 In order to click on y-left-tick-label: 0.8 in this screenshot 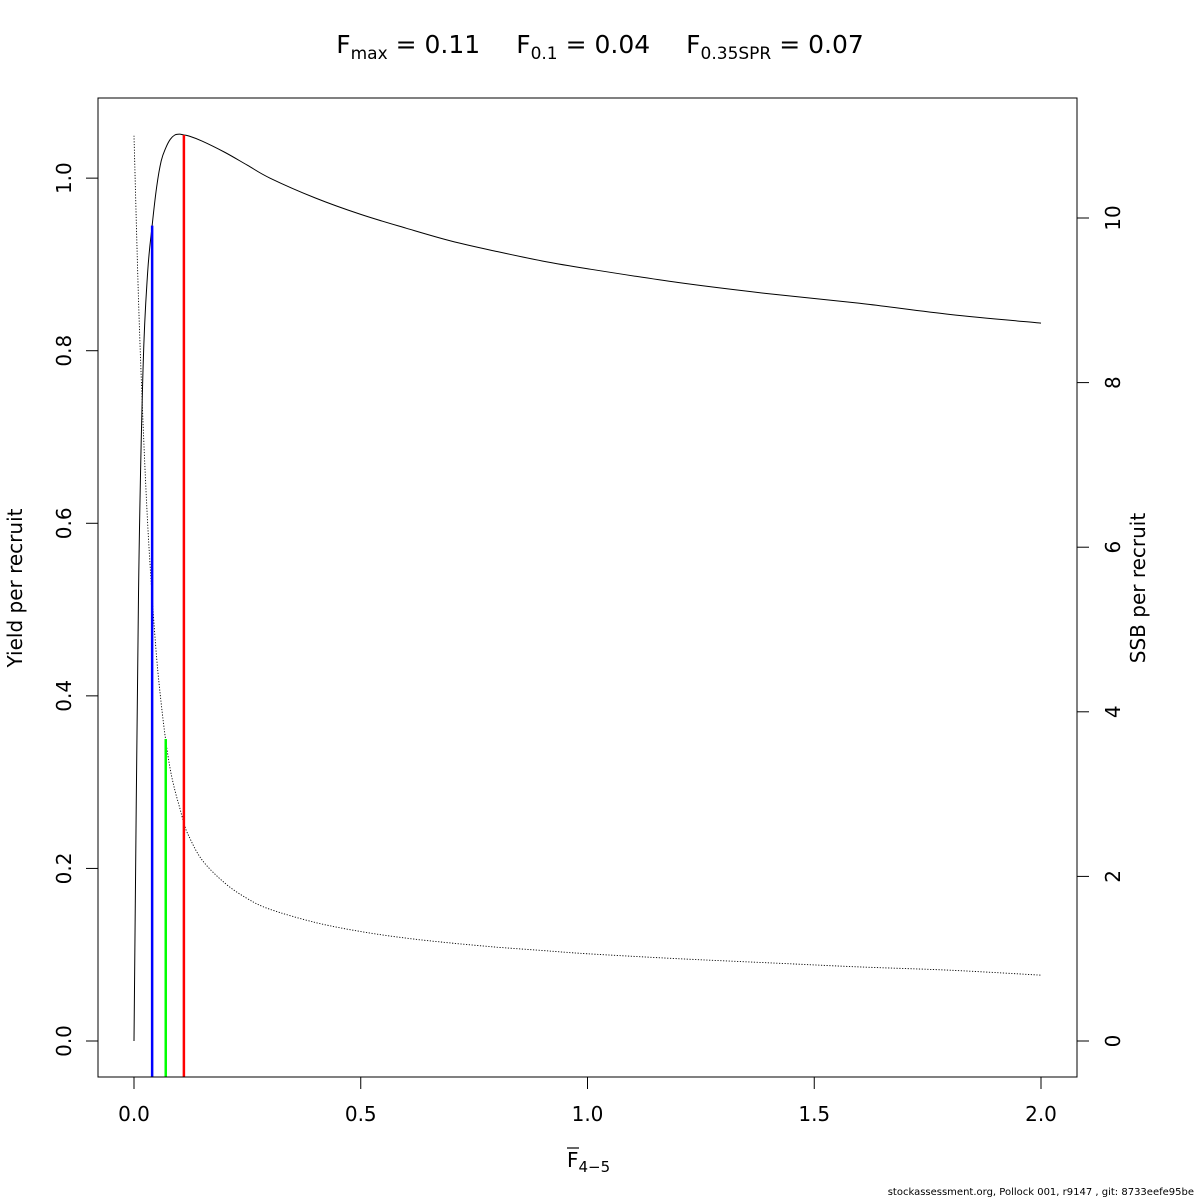, I will do `click(64, 351)`.